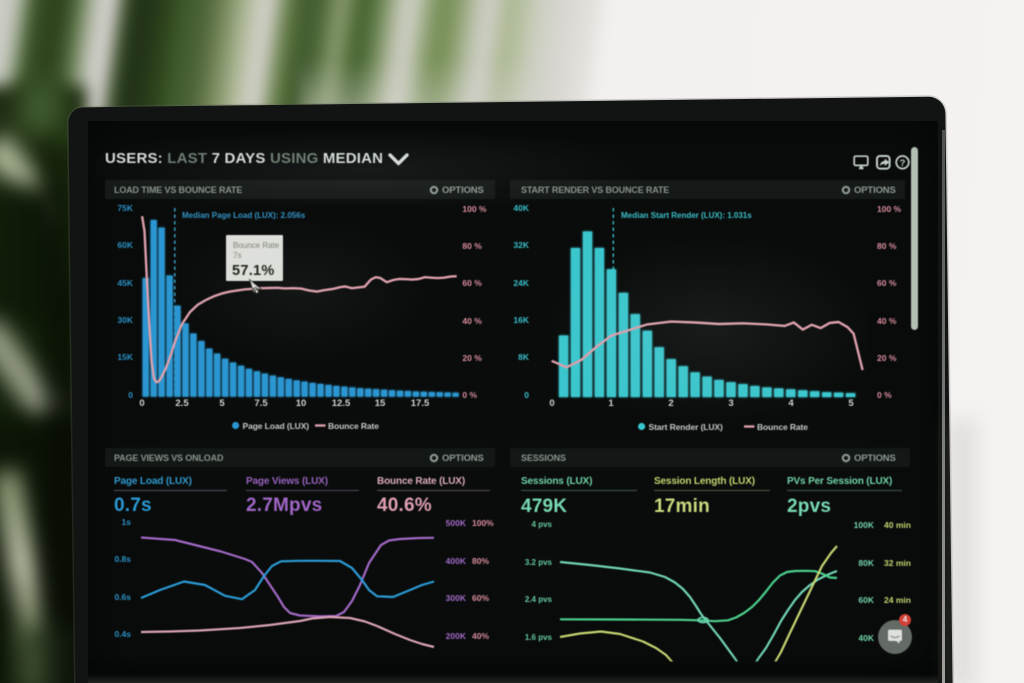 The height and width of the screenshot is (683, 1024). What do you see at coordinates (839, 481) in the screenshot?
I see `svg-text: PVs Per Session (LUX)` at bounding box center [839, 481].